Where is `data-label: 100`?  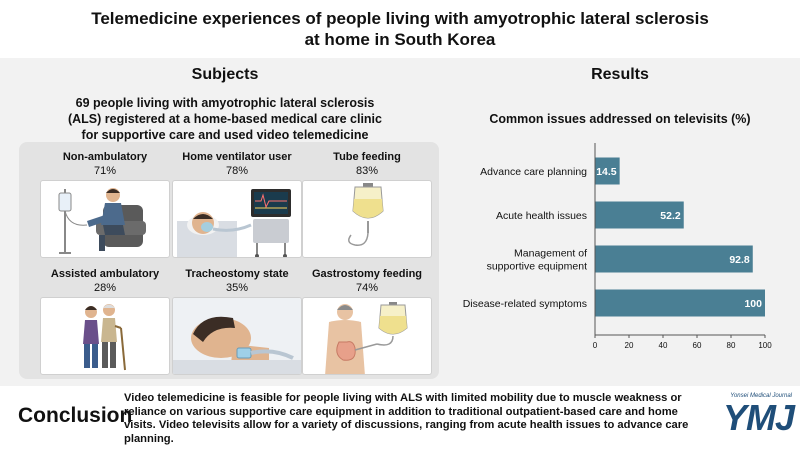
data-label: 100 is located at coordinates (753, 304).